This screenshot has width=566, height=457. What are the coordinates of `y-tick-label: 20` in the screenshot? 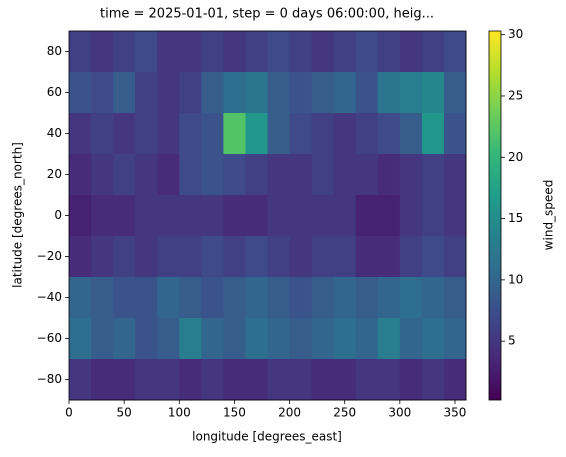 It's located at (54, 174).